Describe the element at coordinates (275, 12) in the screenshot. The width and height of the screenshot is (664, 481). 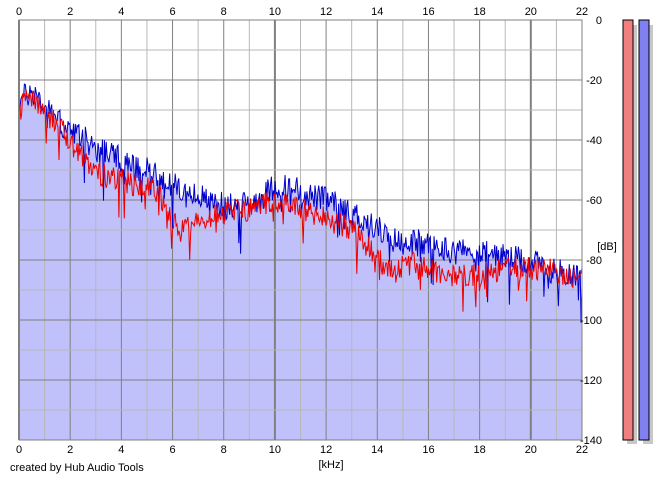
I see `x-tick-label-top: 10` at that location.